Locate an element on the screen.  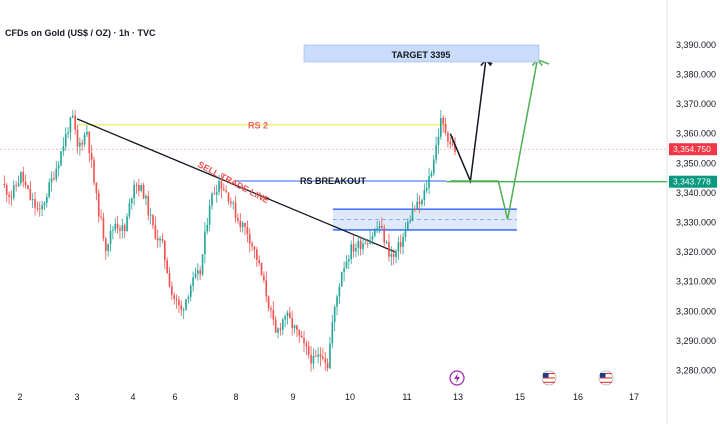
projected-path-green is located at coordinates (500, 139).